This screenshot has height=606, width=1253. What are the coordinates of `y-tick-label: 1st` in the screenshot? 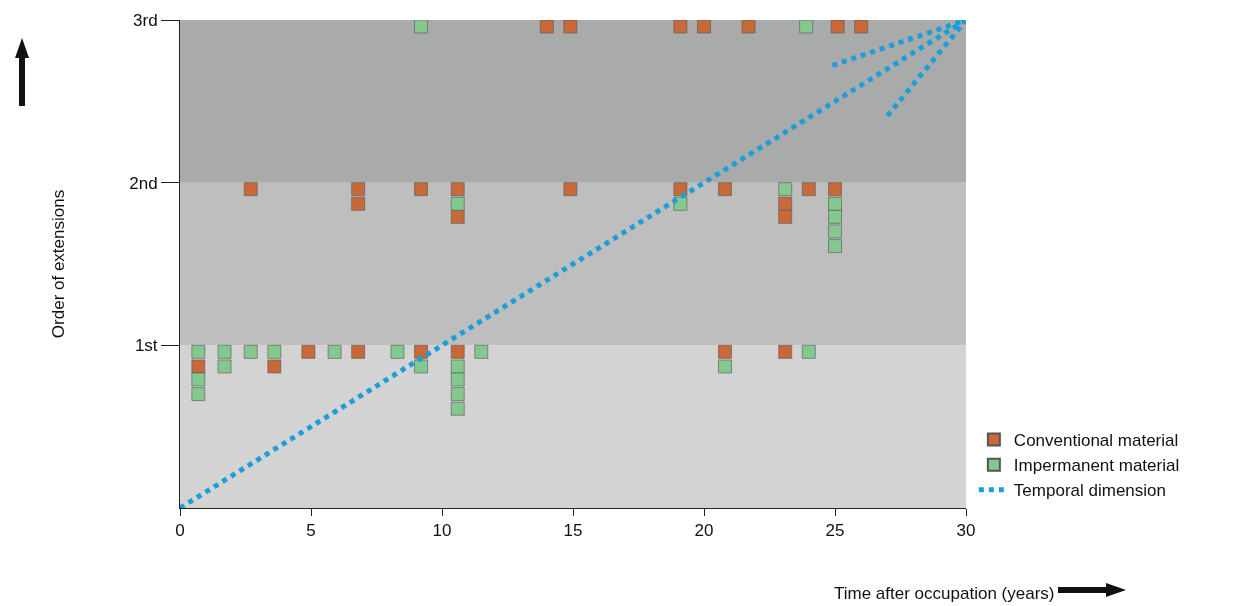 It's located at (146, 346).